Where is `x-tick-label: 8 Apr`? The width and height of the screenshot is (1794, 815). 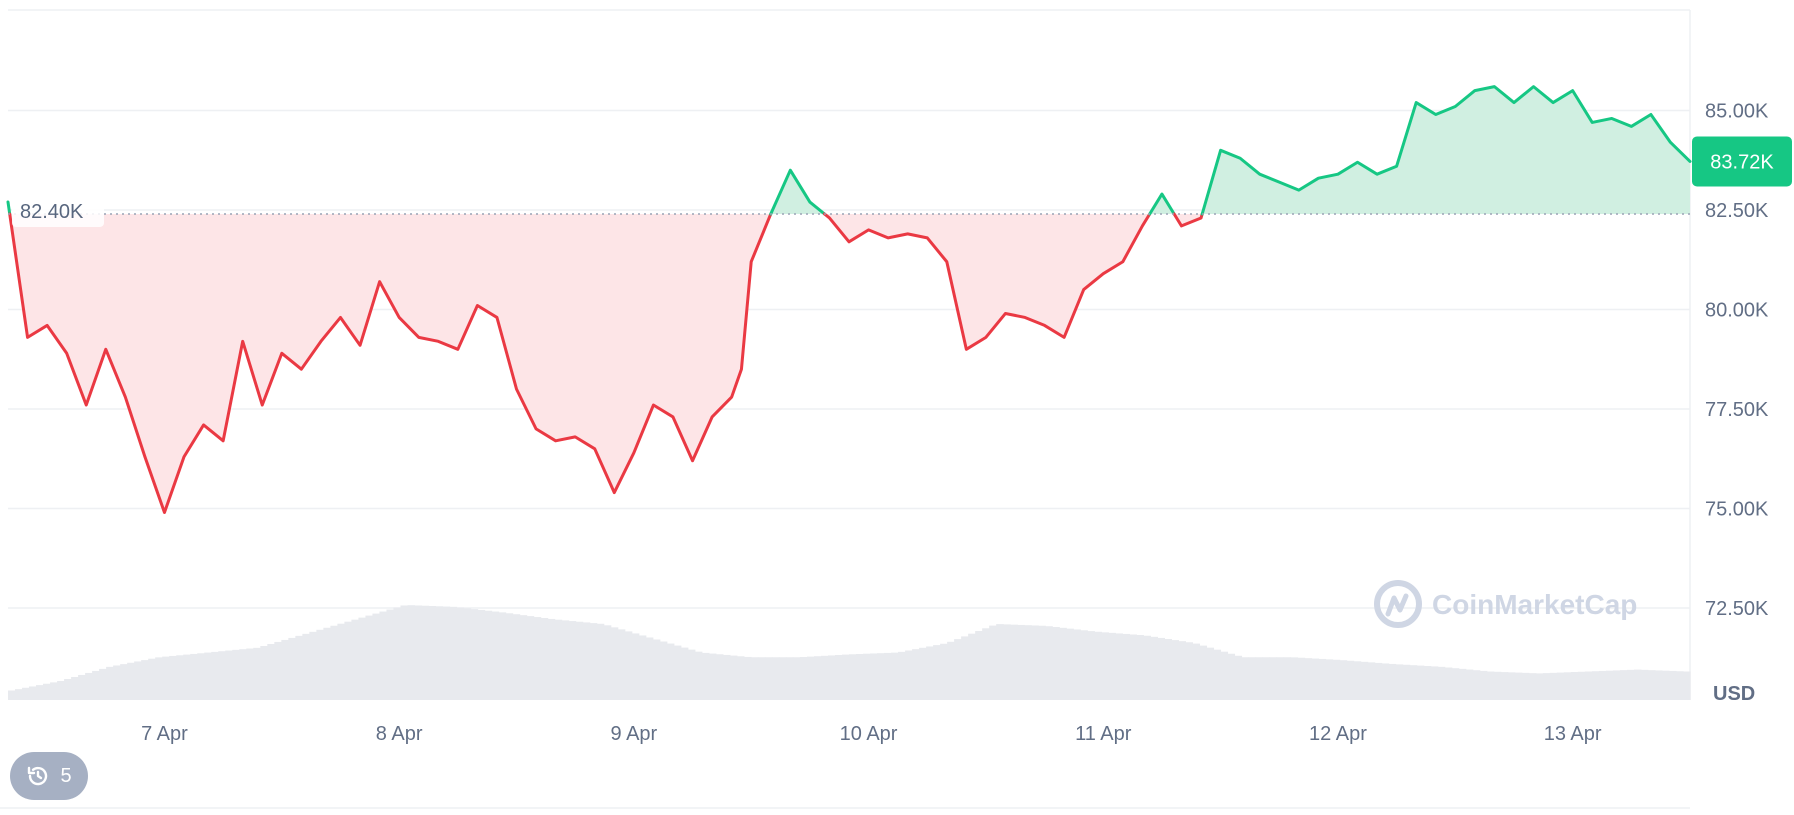 x-tick-label: 8 Apr is located at coordinates (399, 734).